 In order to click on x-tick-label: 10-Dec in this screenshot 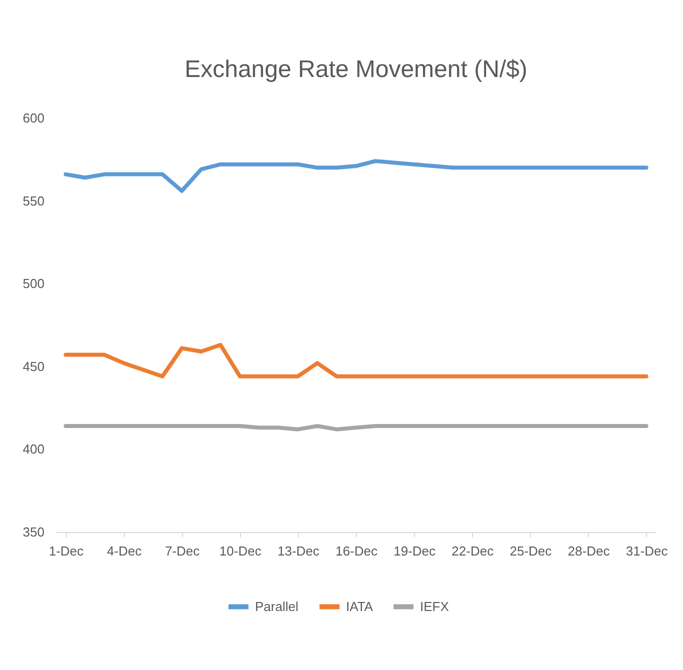, I will do `click(240, 551)`.